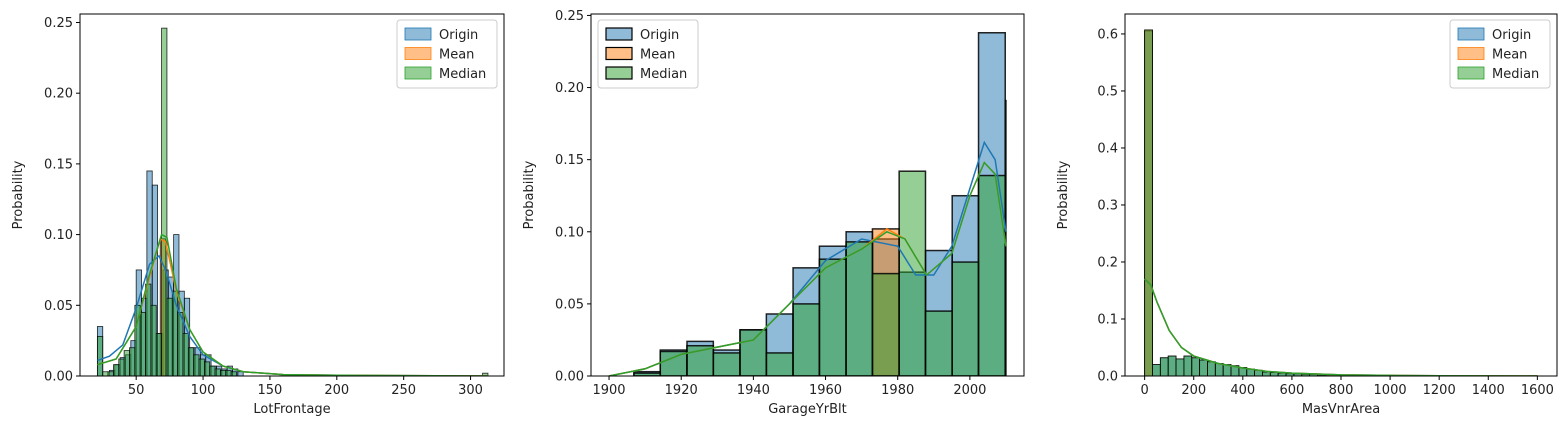 The width and height of the screenshot is (1564, 430). I want to click on legend-swatch-median, so click(619, 73).